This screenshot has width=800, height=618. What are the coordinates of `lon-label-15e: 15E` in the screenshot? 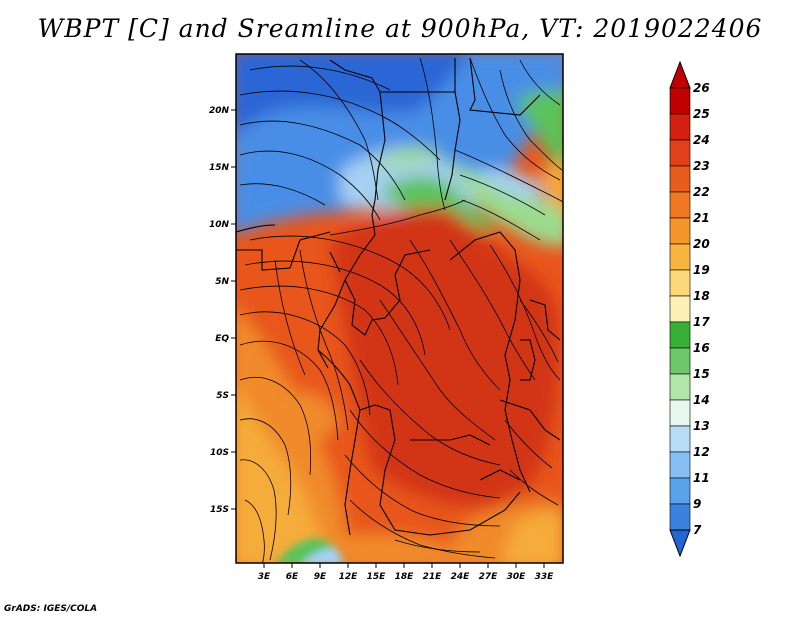 It's located at (377, 577).